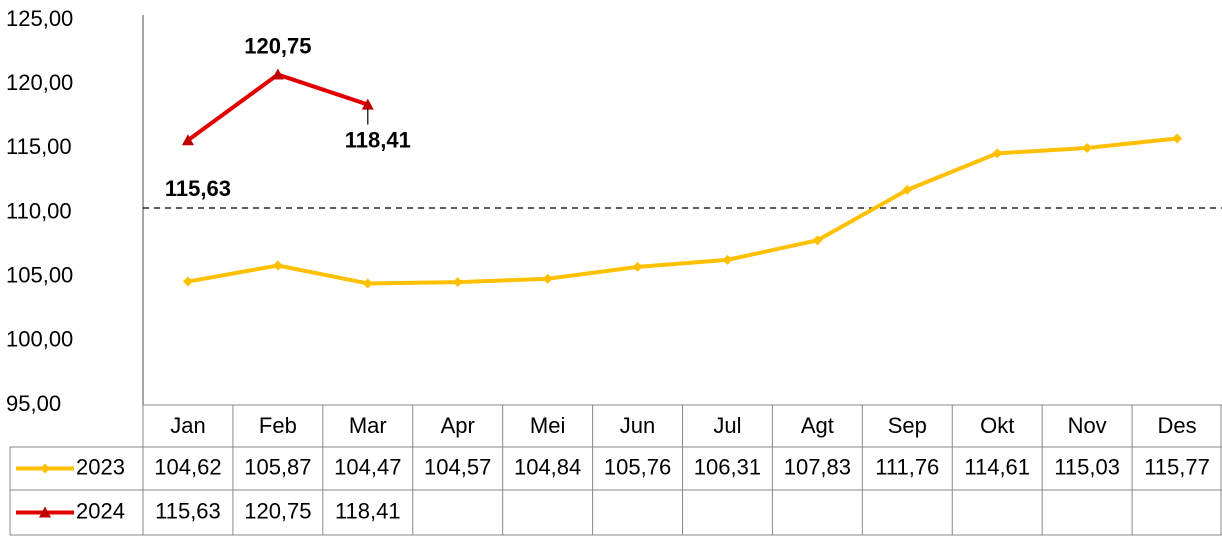  What do you see at coordinates (907, 425) in the screenshot?
I see `x-tick-label: Sep` at bounding box center [907, 425].